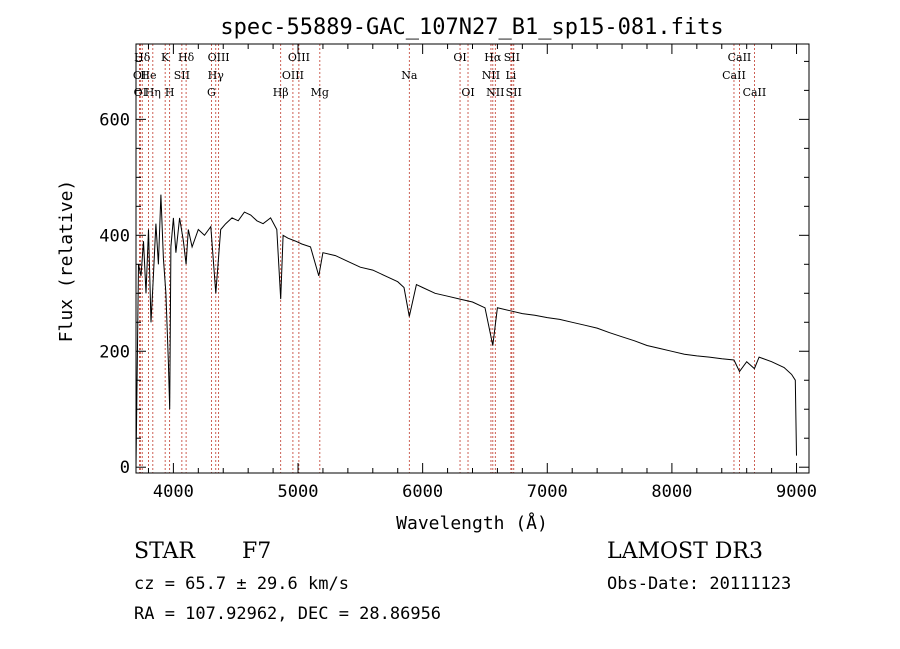  What do you see at coordinates (142, 57) in the screenshot?
I see `line-label-0: Hδ` at bounding box center [142, 57].